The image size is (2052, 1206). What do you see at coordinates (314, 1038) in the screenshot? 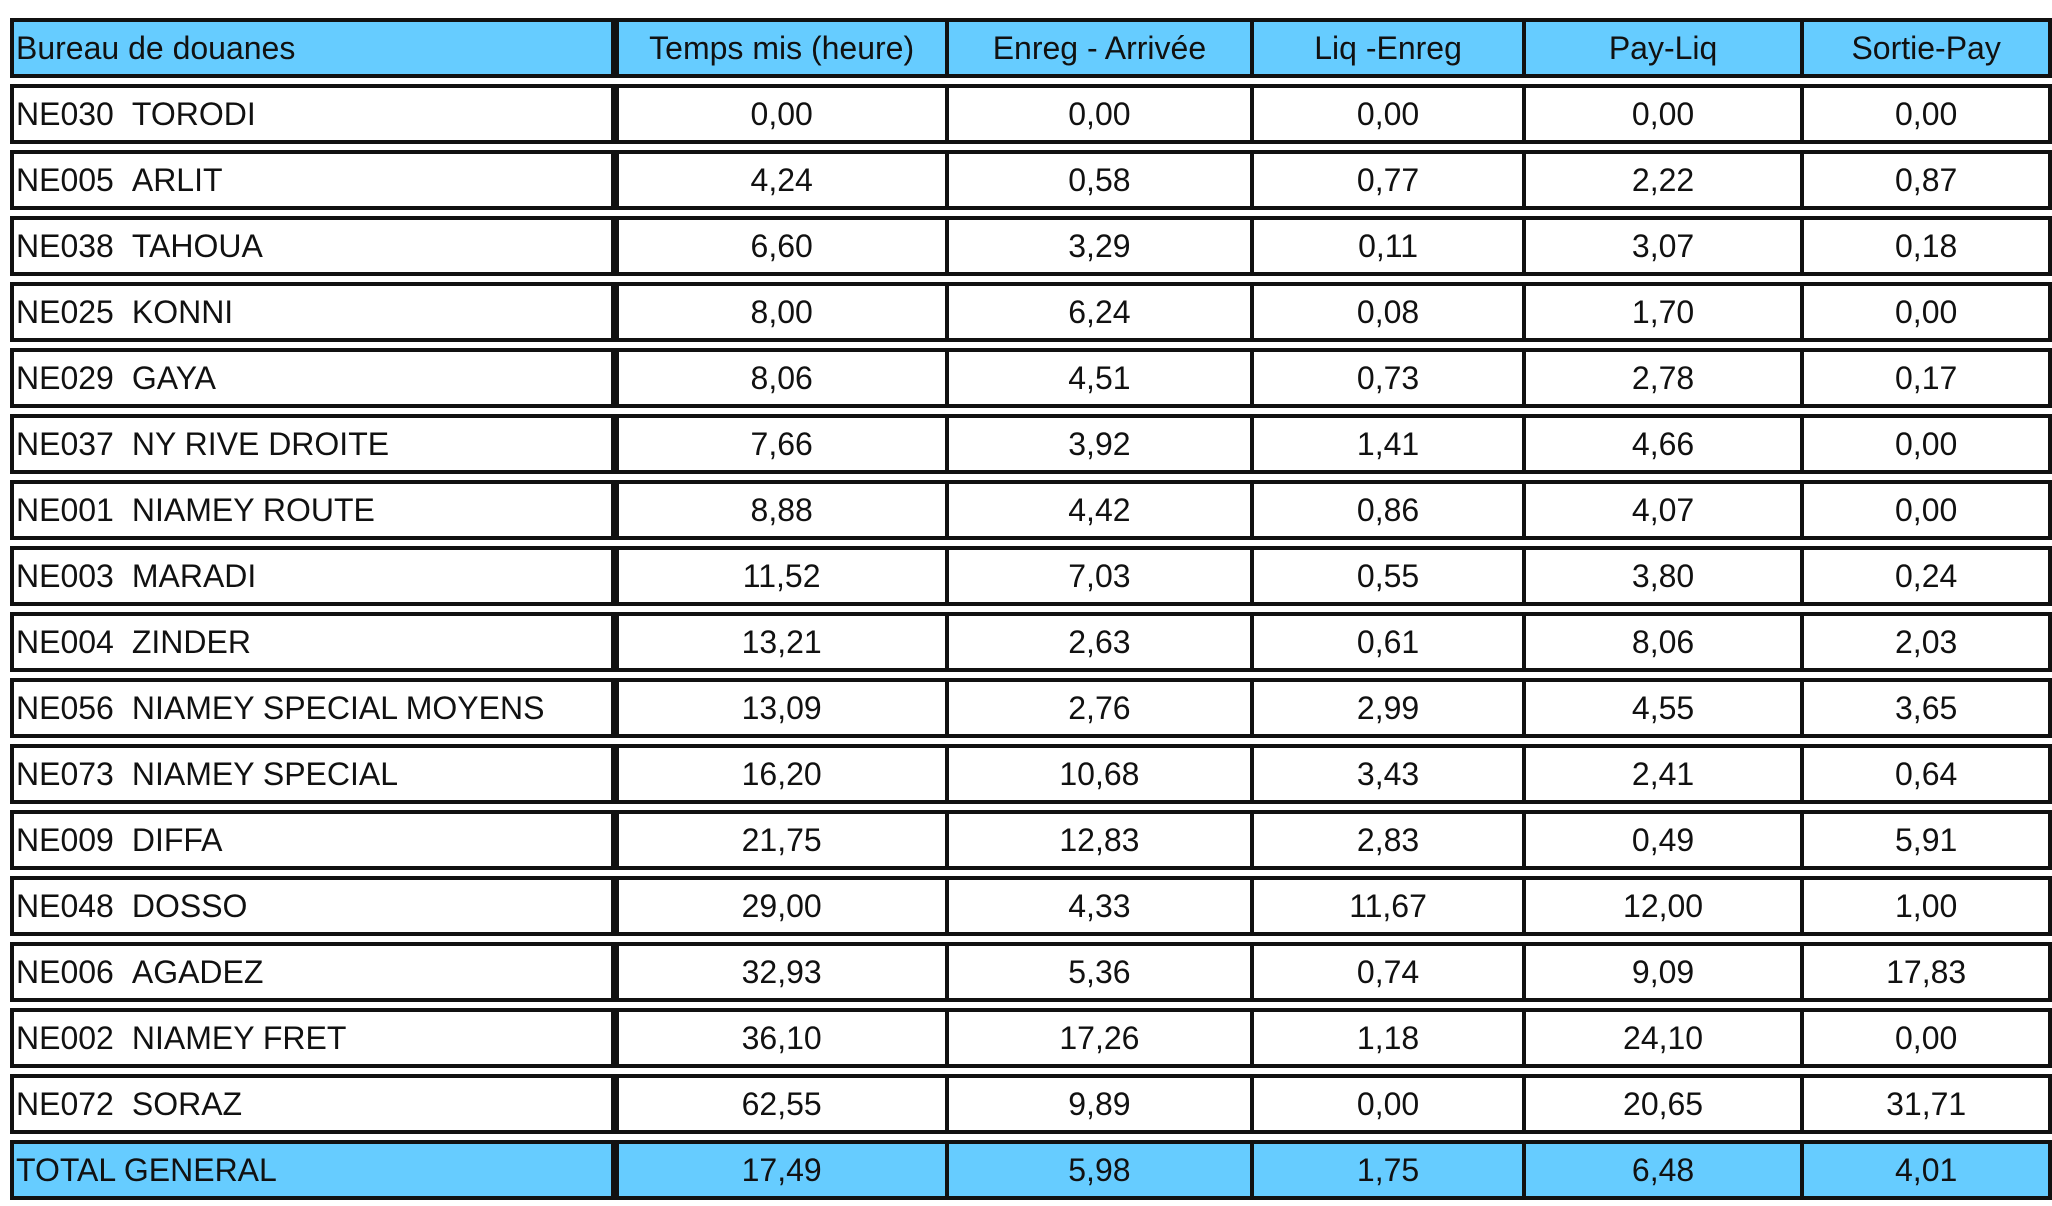
I see `office-cell: NE002 NIAMEY FRET` at bounding box center [314, 1038].